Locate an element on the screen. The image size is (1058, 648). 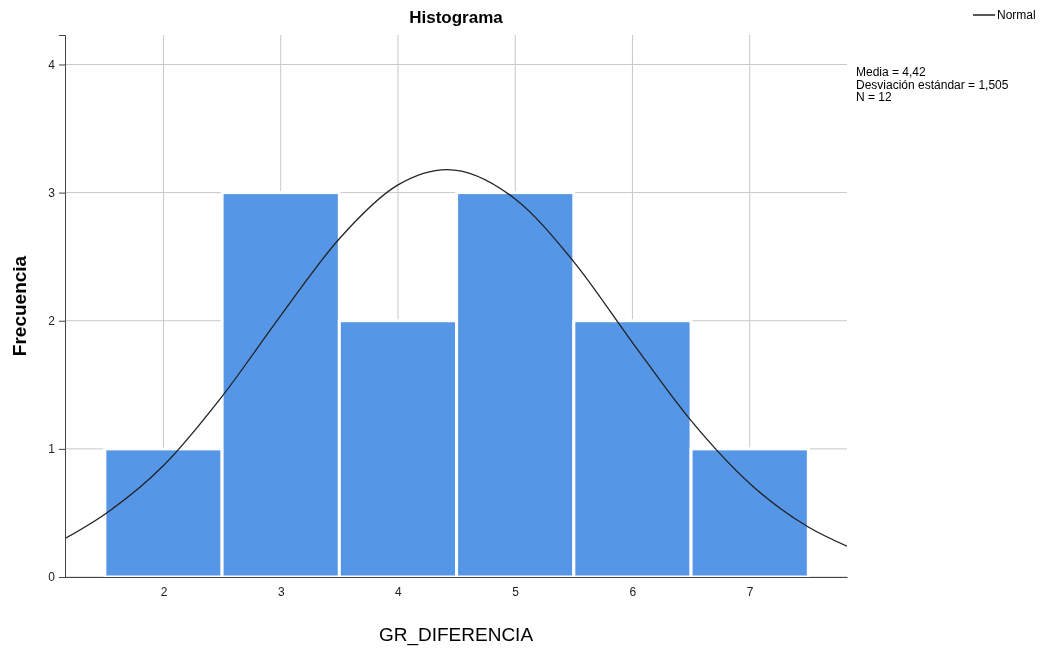
x-tick-label: 3 is located at coordinates (281, 591).